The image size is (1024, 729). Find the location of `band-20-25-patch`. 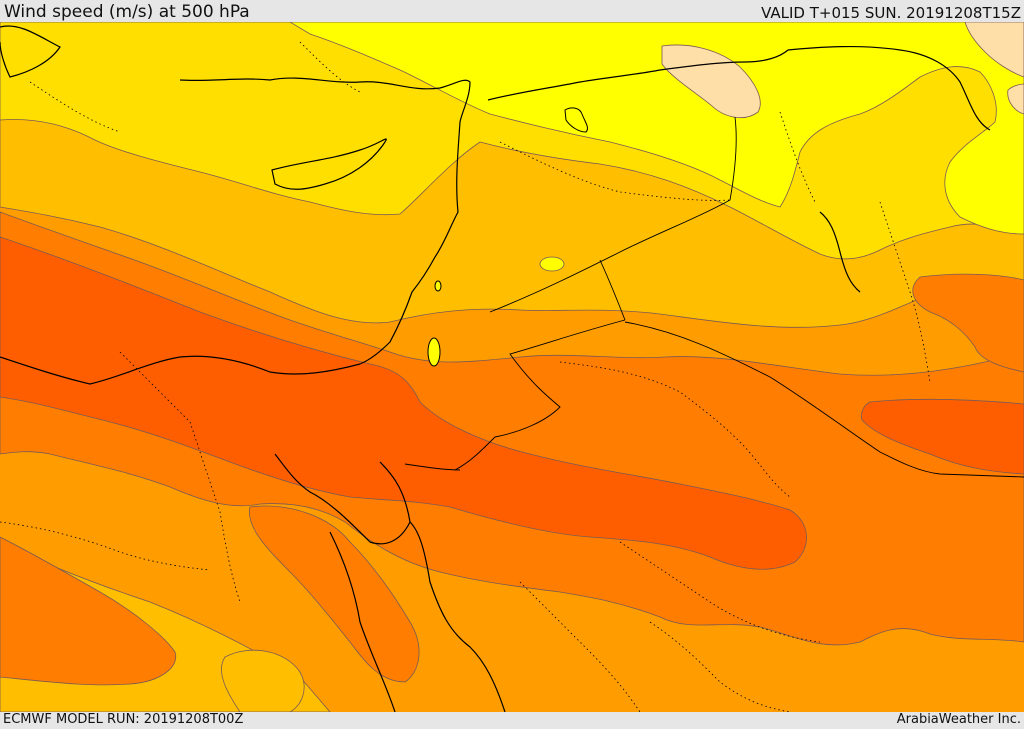

band-20-25-patch is located at coordinates (263, 680).